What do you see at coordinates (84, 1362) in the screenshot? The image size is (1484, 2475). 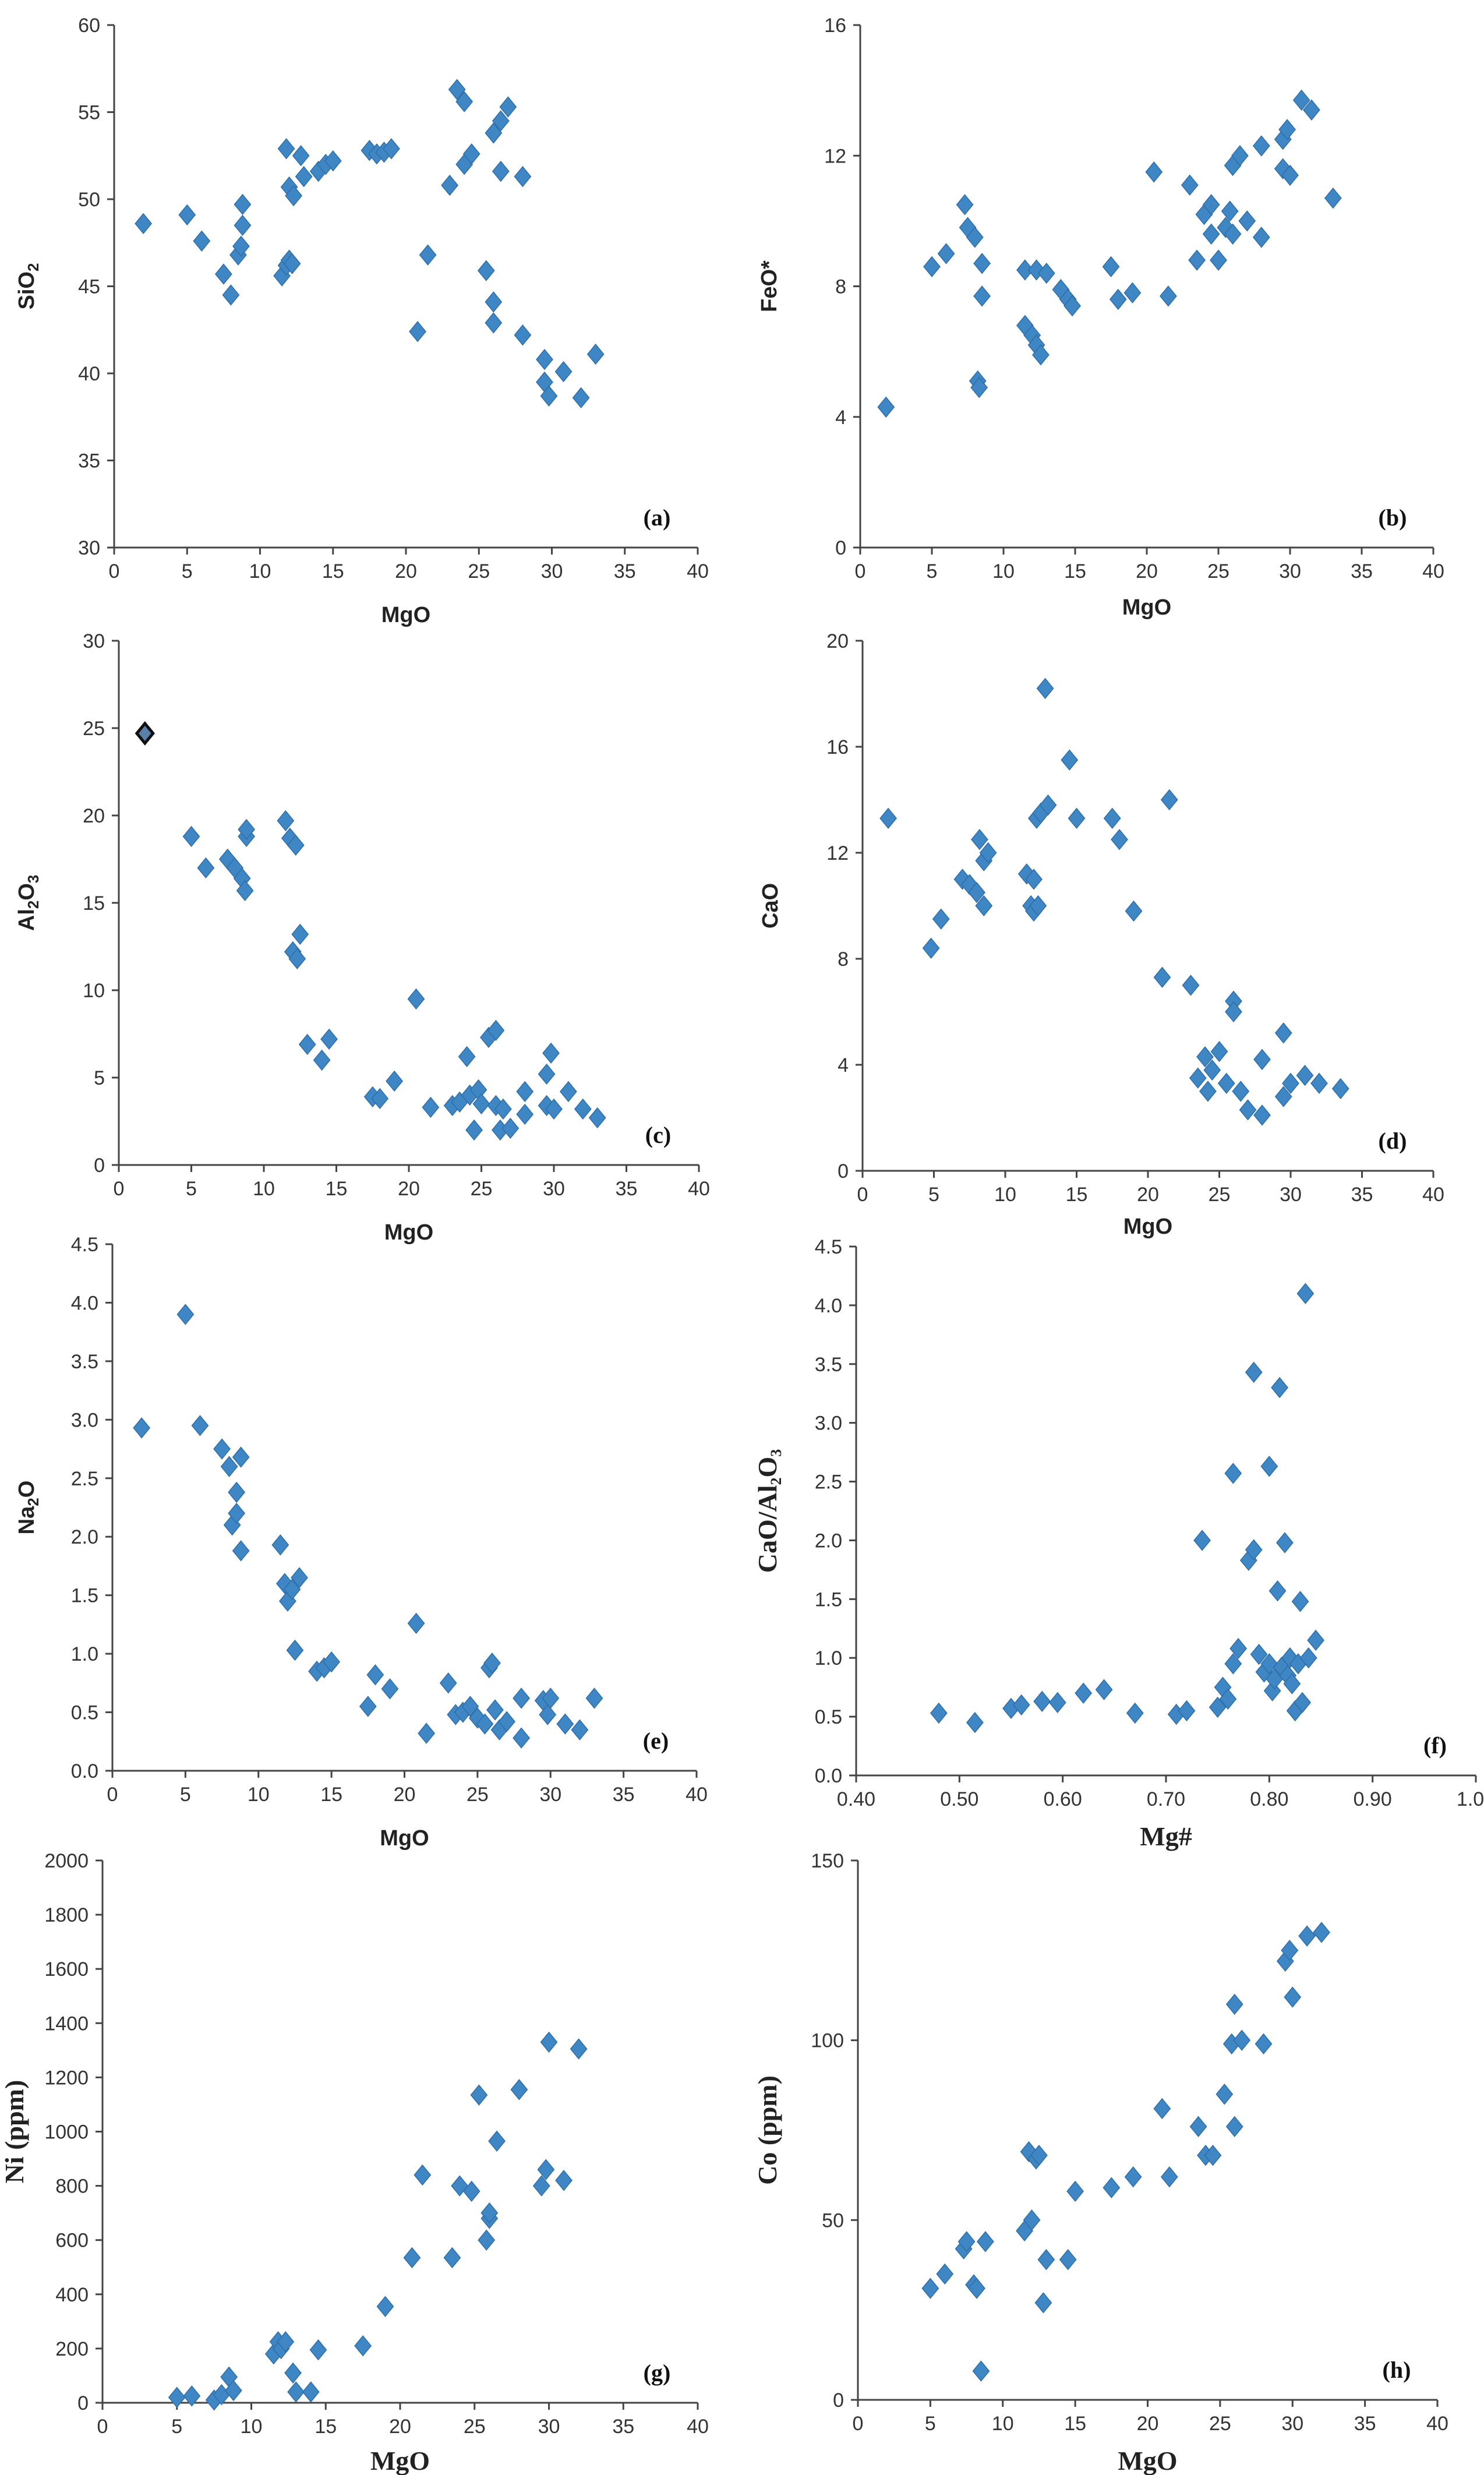 I see `y-tick-label: 3.5` at bounding box center [84, 1362].